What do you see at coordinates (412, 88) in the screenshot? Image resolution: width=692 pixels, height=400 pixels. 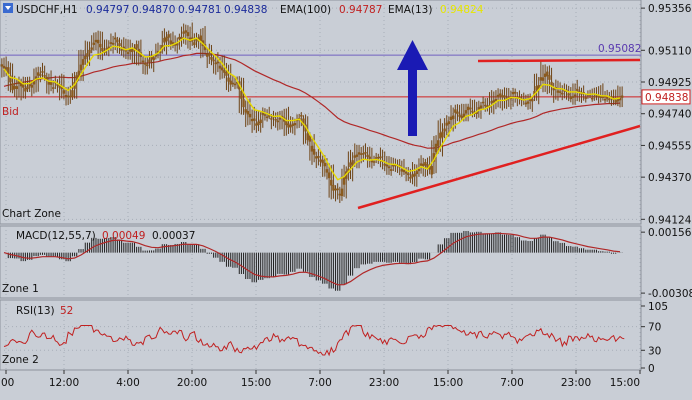 I see `up-arrow` at bounding box center [412, 88].